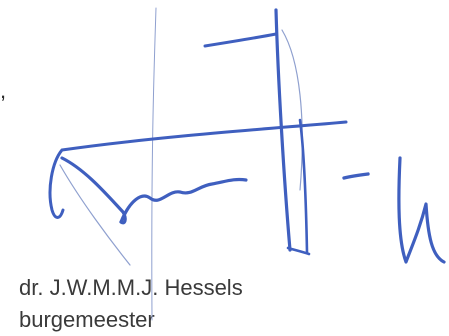  I want to click on signatory-name: dr. J.W.M.M.J. Hessels, so click(131, 287).